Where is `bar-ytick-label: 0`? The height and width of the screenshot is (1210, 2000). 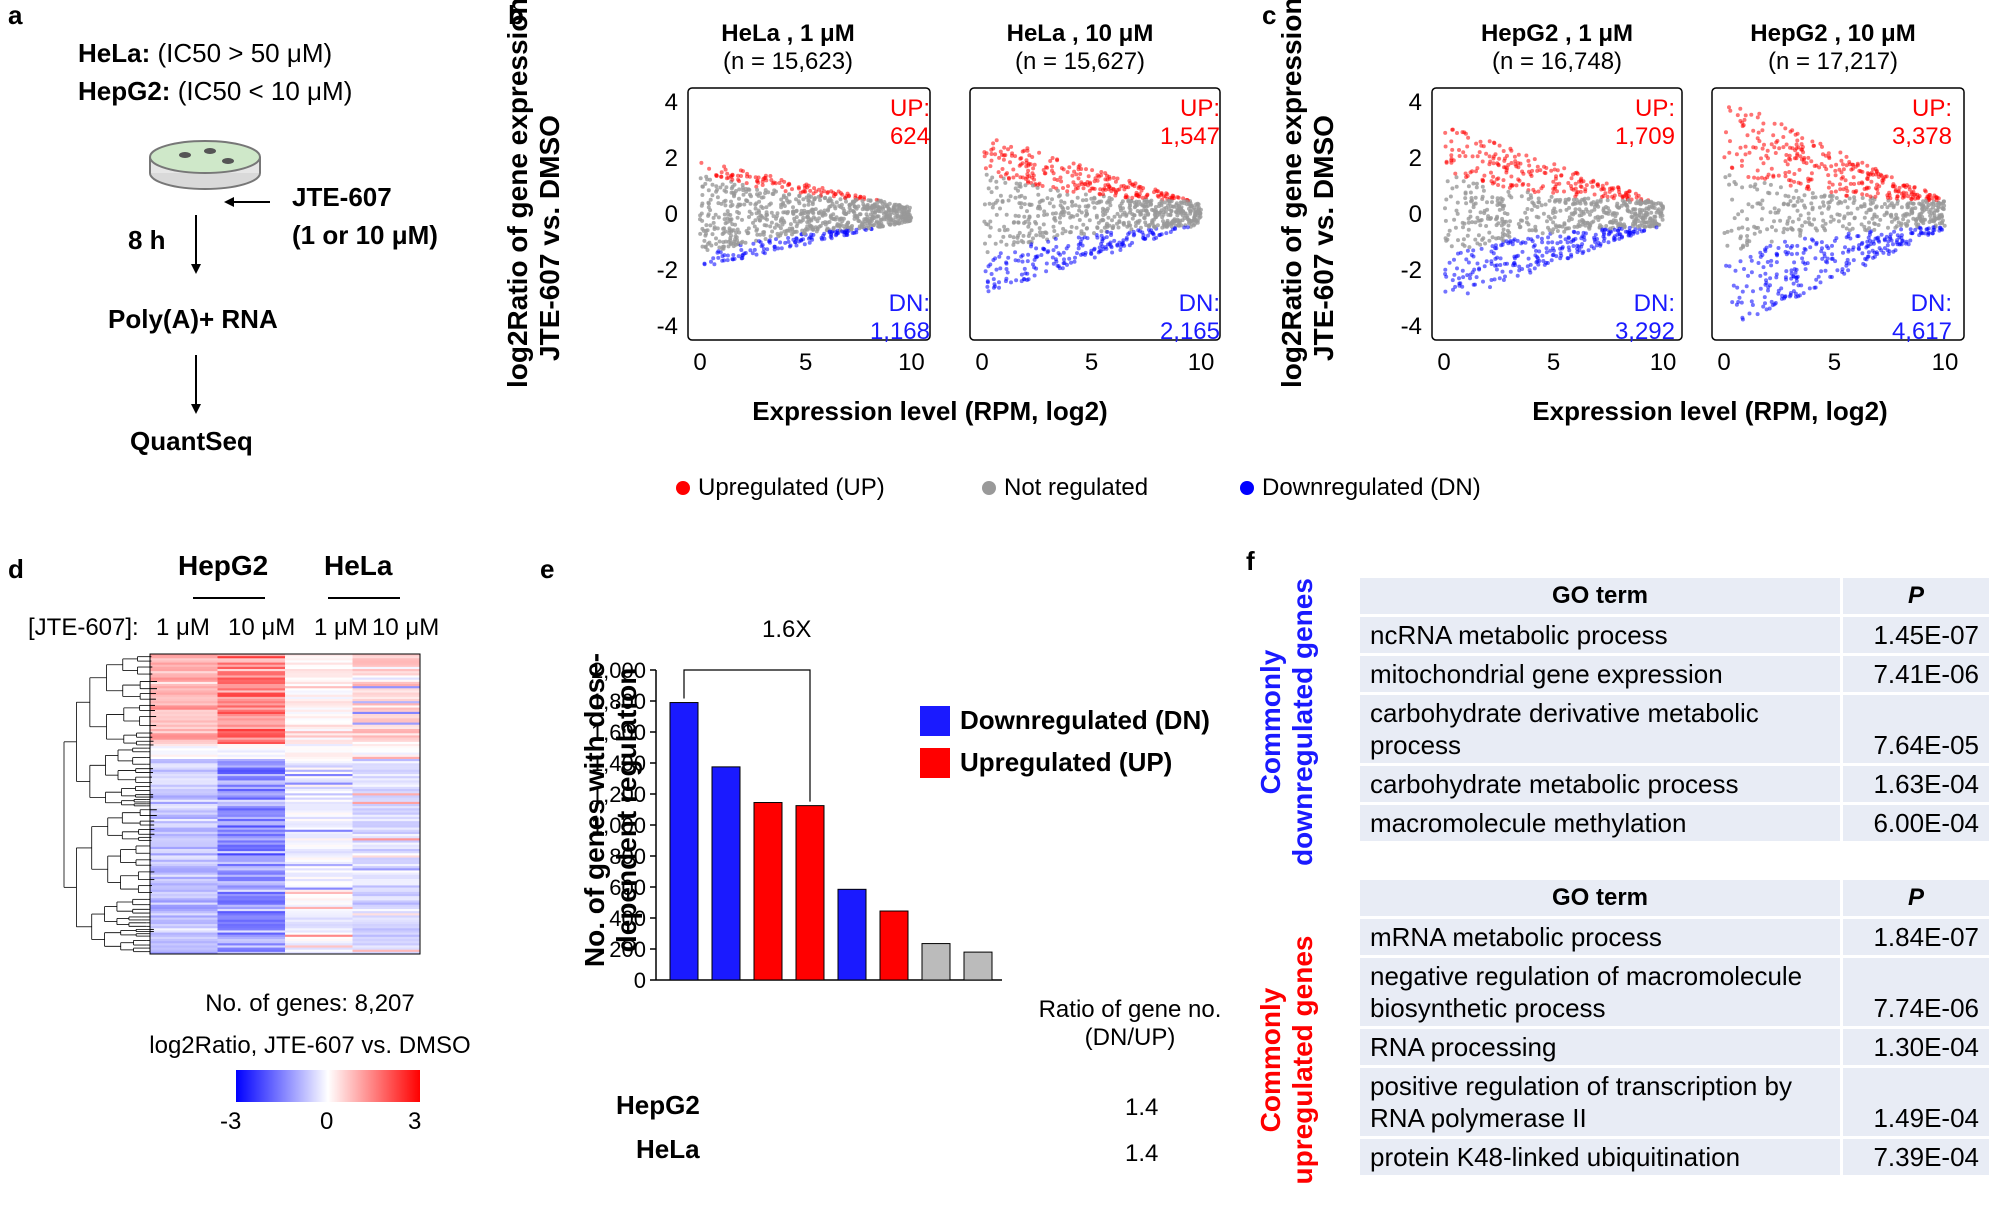 bar-ytick-label: 0 is located at coordinates (640, 980).